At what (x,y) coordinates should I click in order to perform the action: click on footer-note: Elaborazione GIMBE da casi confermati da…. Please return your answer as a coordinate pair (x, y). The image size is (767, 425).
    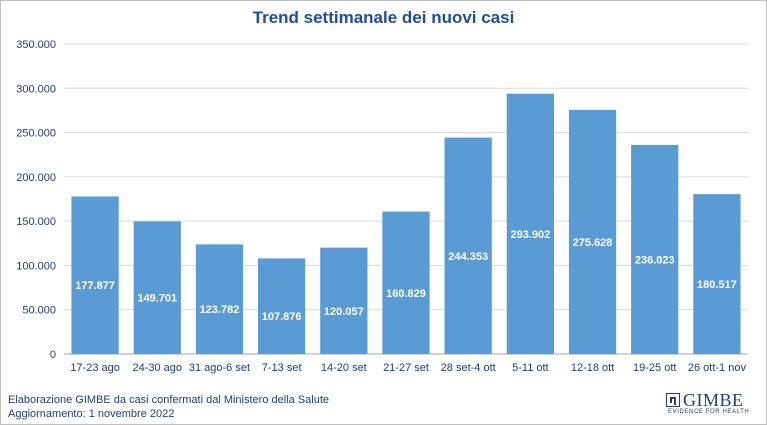
    Looking at the image, I should click on (168, 407).